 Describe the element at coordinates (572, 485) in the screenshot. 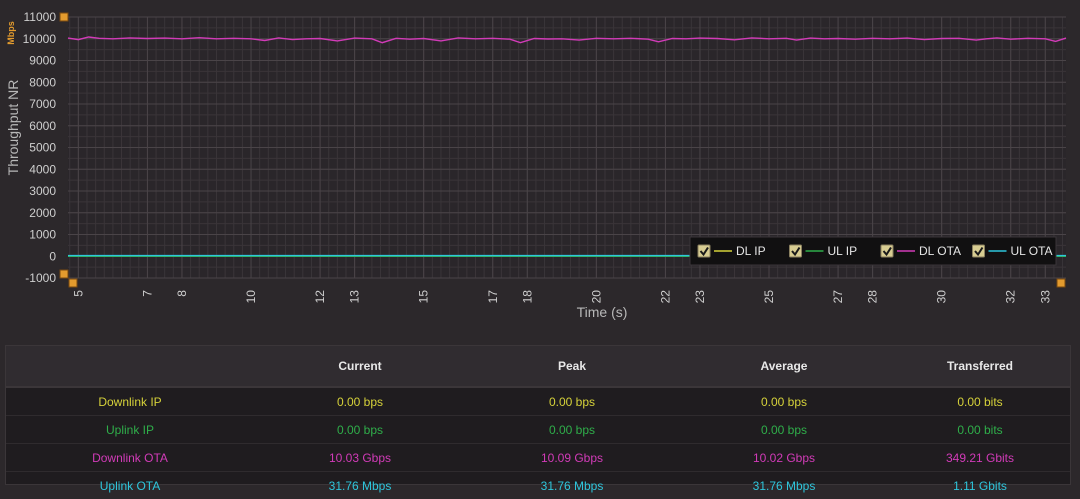

I see `stats-peak-value: 31.76 Mbps` at that location.